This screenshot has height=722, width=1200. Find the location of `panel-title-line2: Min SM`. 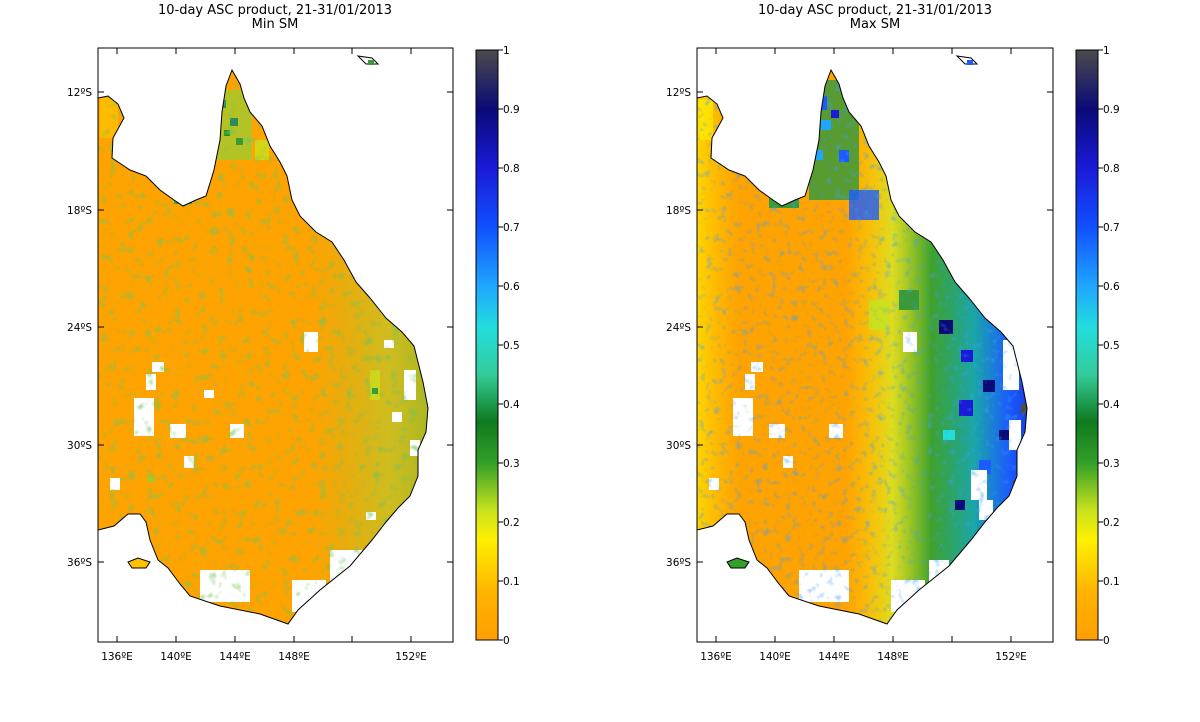

panel-title-line2: Min SM is located at coordinates (275, 24).